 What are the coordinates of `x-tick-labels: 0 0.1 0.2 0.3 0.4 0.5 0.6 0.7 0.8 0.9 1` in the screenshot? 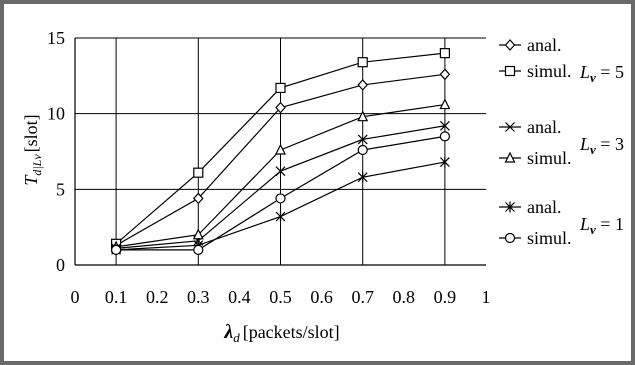 It's located at (281, 297).